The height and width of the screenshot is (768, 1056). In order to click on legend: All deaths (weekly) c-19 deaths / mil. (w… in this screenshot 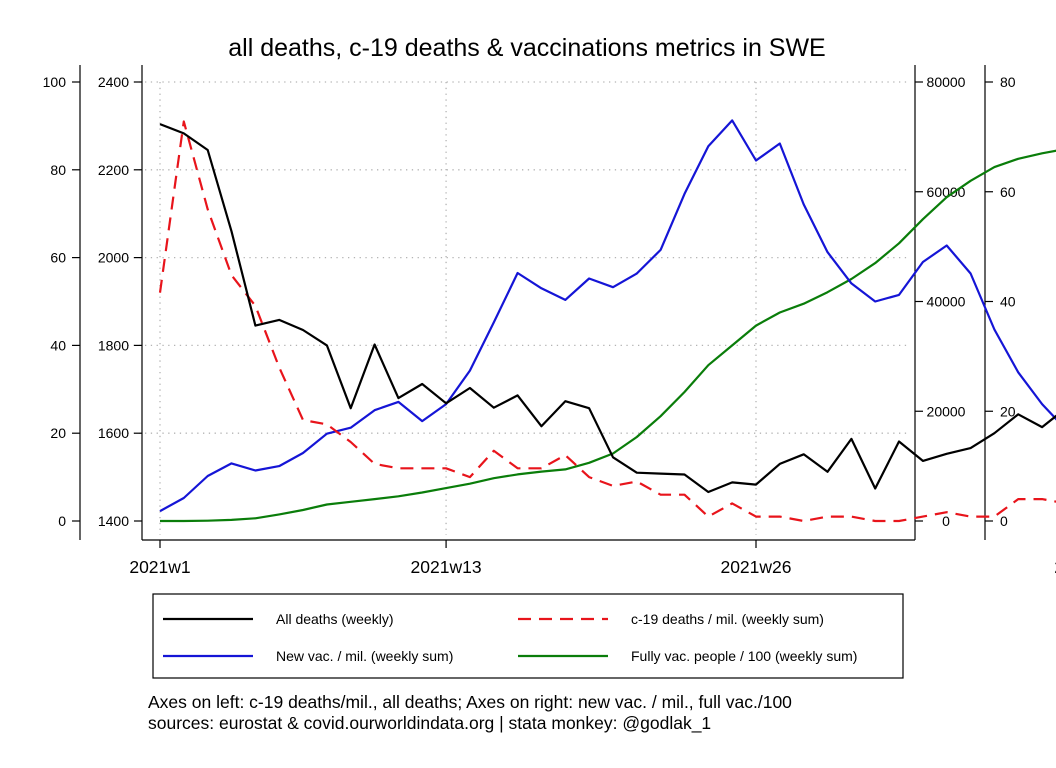, I will do `click(528, 636)`.